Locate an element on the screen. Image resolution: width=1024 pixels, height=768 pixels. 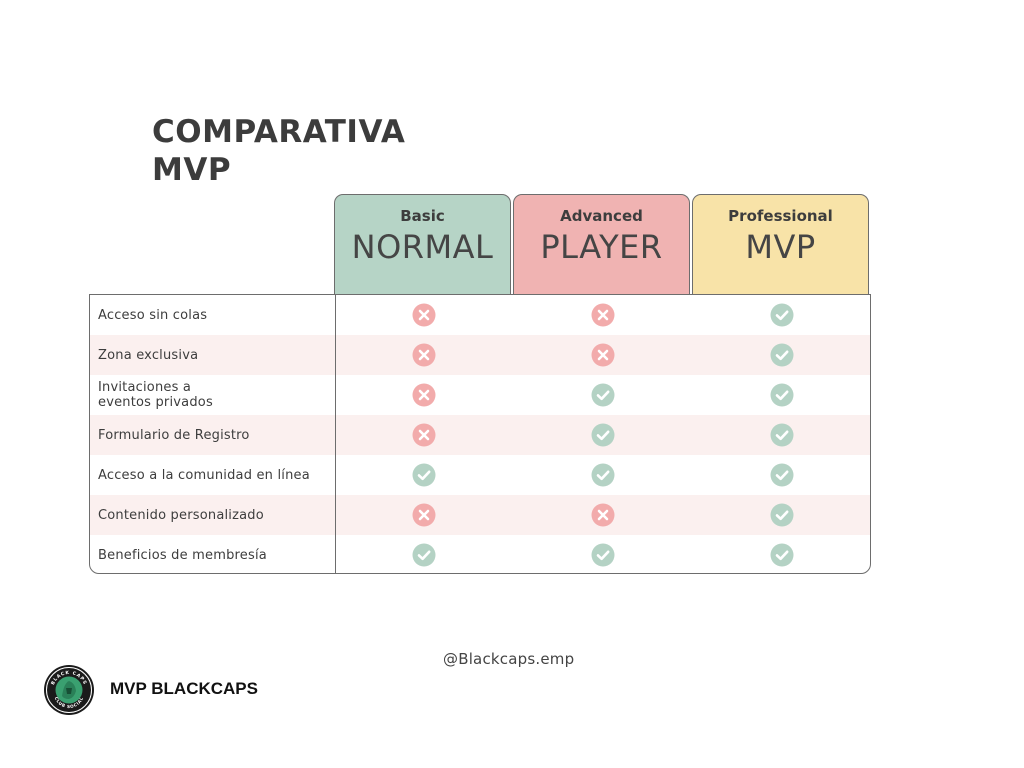
plan-header-normal: Basic NORMAL is located at coordinates (422, 244).